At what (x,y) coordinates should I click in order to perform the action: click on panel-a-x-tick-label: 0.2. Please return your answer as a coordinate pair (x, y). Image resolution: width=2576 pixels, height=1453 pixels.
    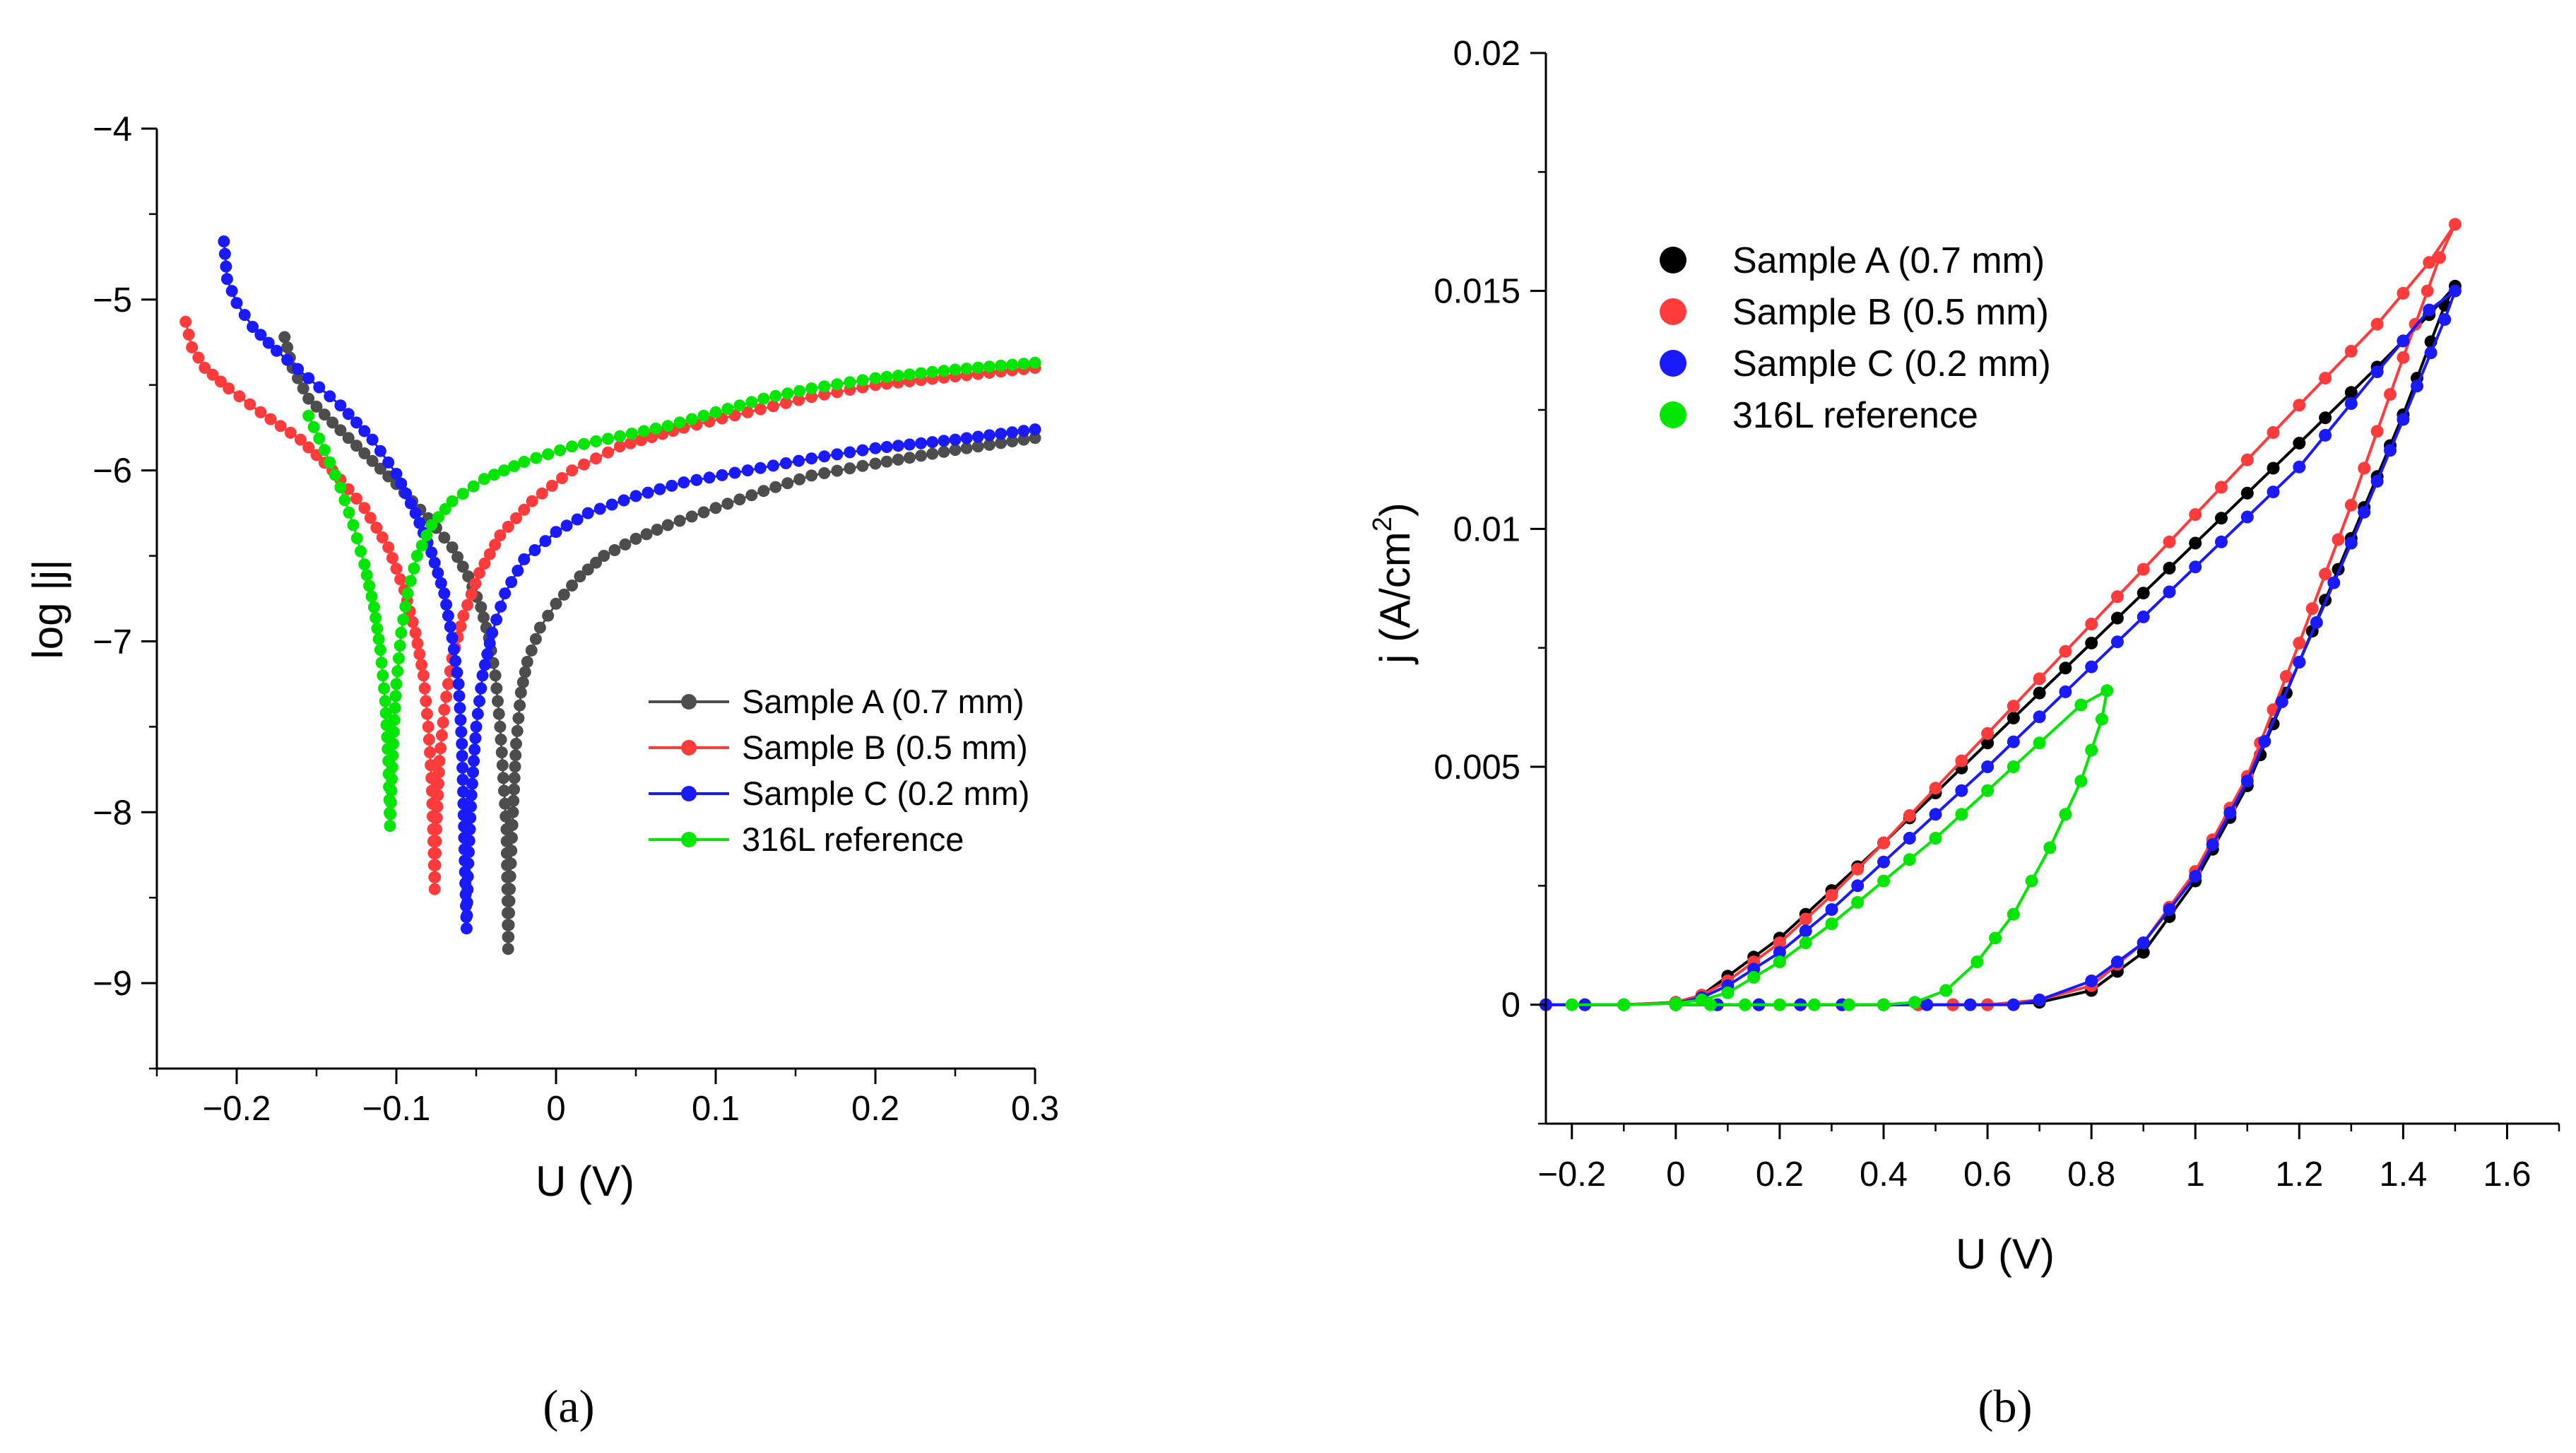
    Looking at the image, I should click on (875, 1109).